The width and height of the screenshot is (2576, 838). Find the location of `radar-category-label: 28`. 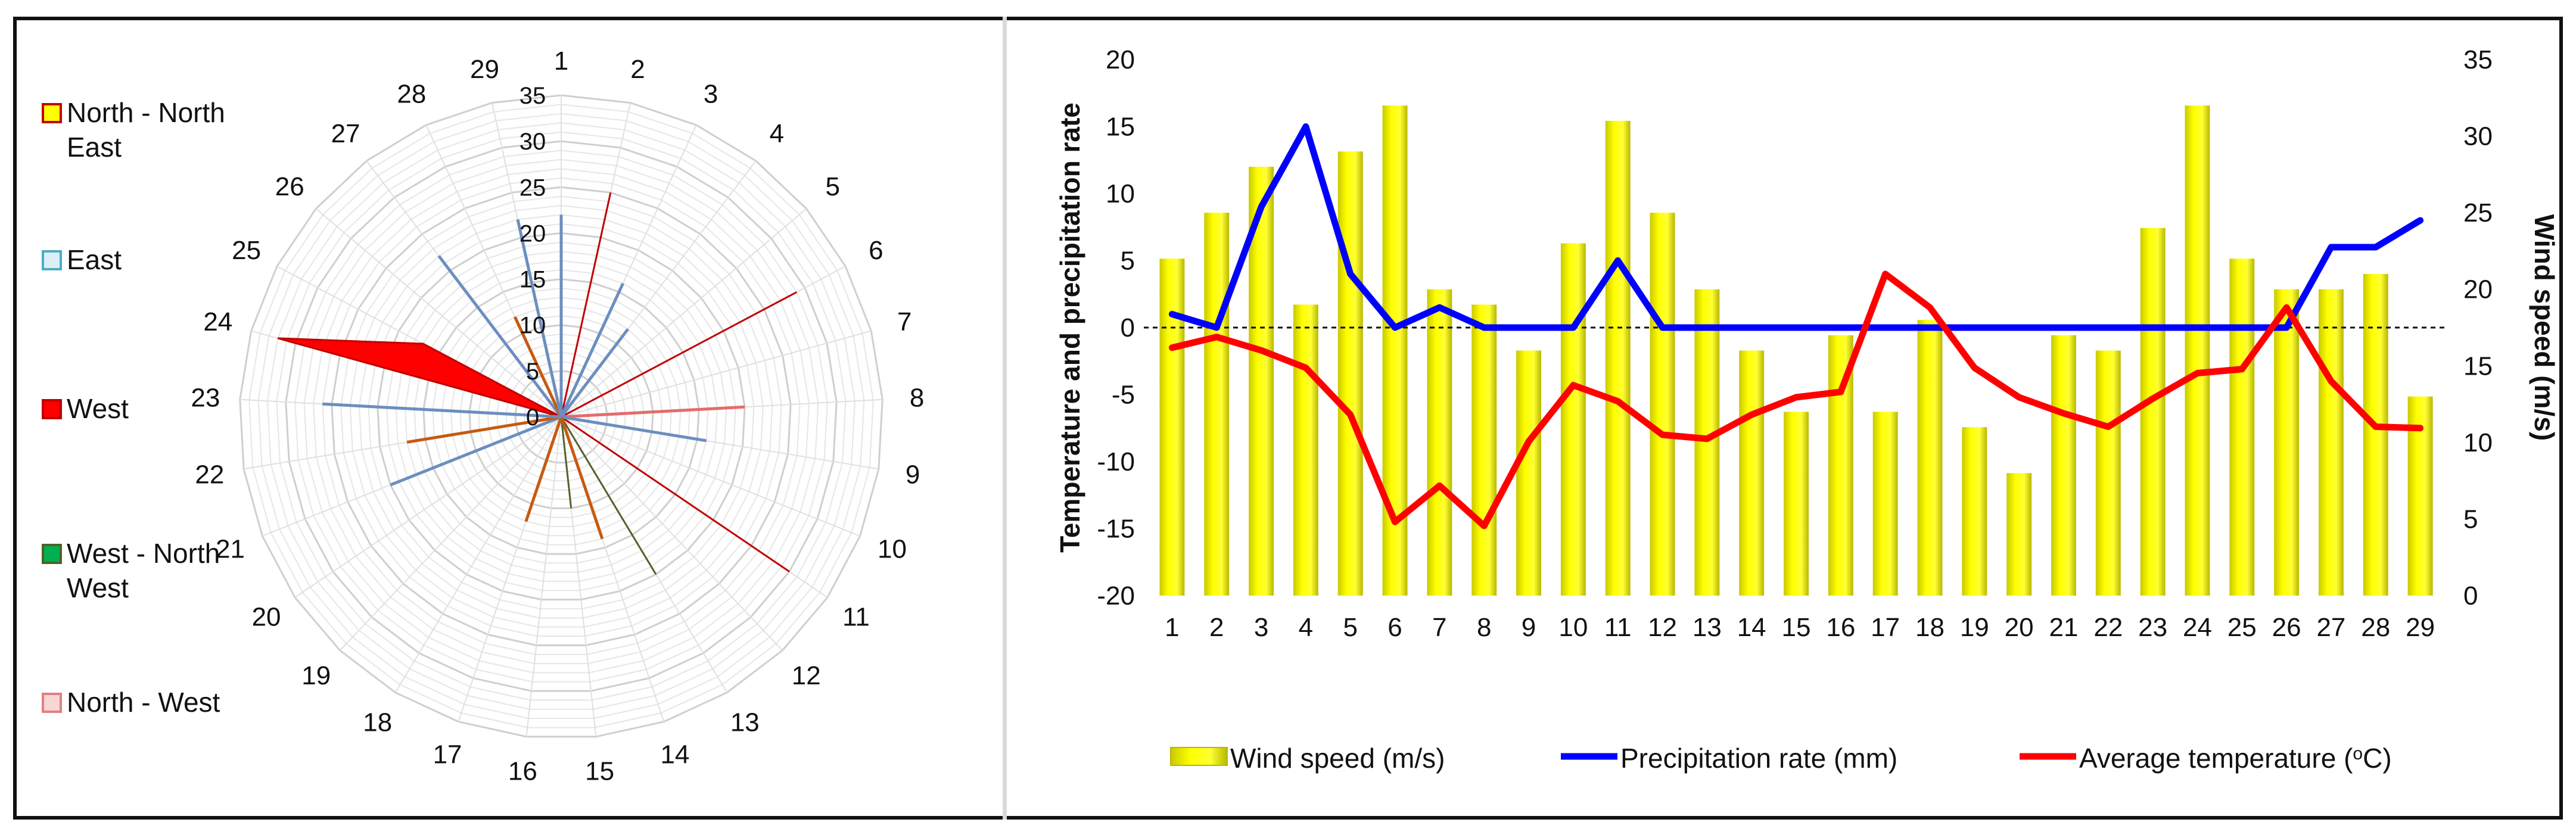

radar-category-label: 28 is located at coordinates (411, 93).